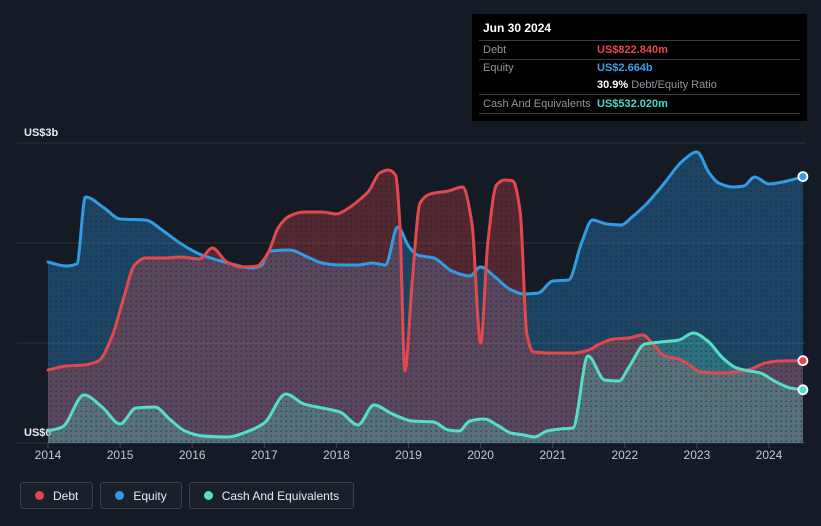 This screenshot has width=821, height=526. I want to click on cash-and-equivalents-end-marker, so click(803, 390).